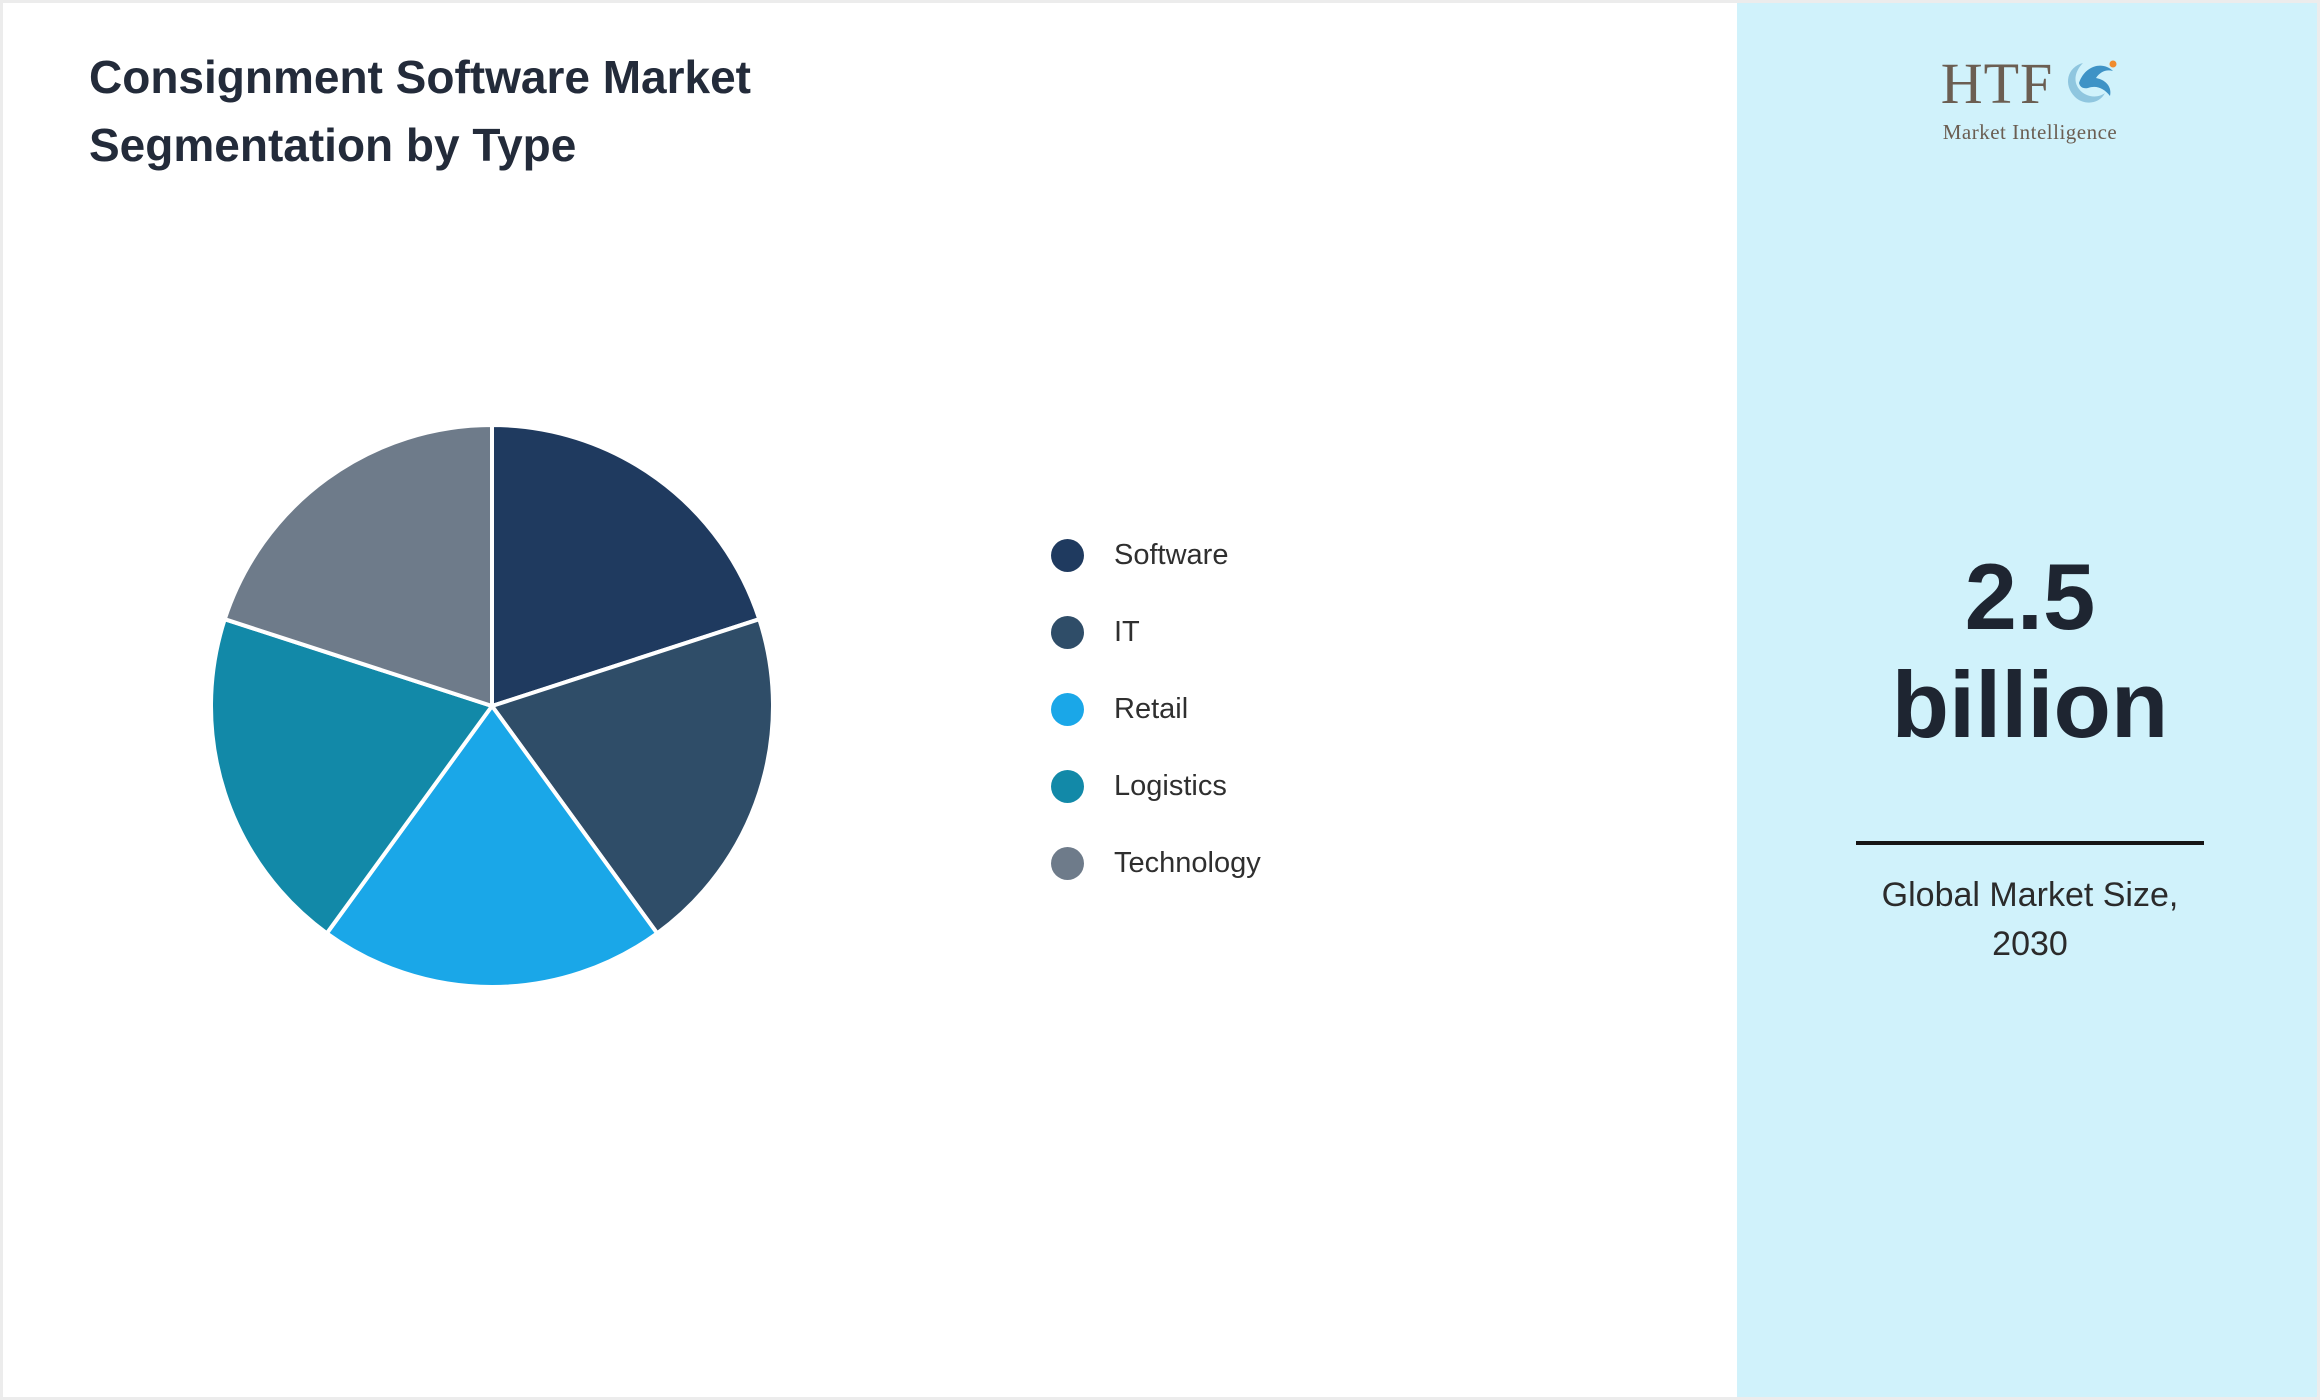 This screenshot has height=1400, width=2320. I want to click on legend: Software IT Retail Logistics Technology, so click(1156, 731).